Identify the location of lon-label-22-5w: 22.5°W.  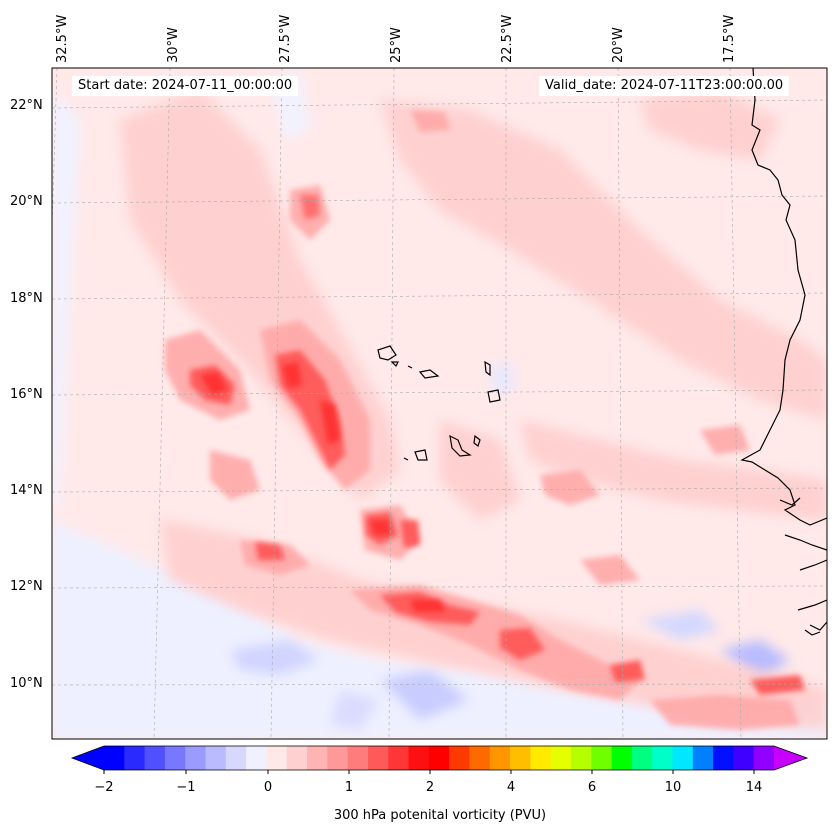
(507, 38).